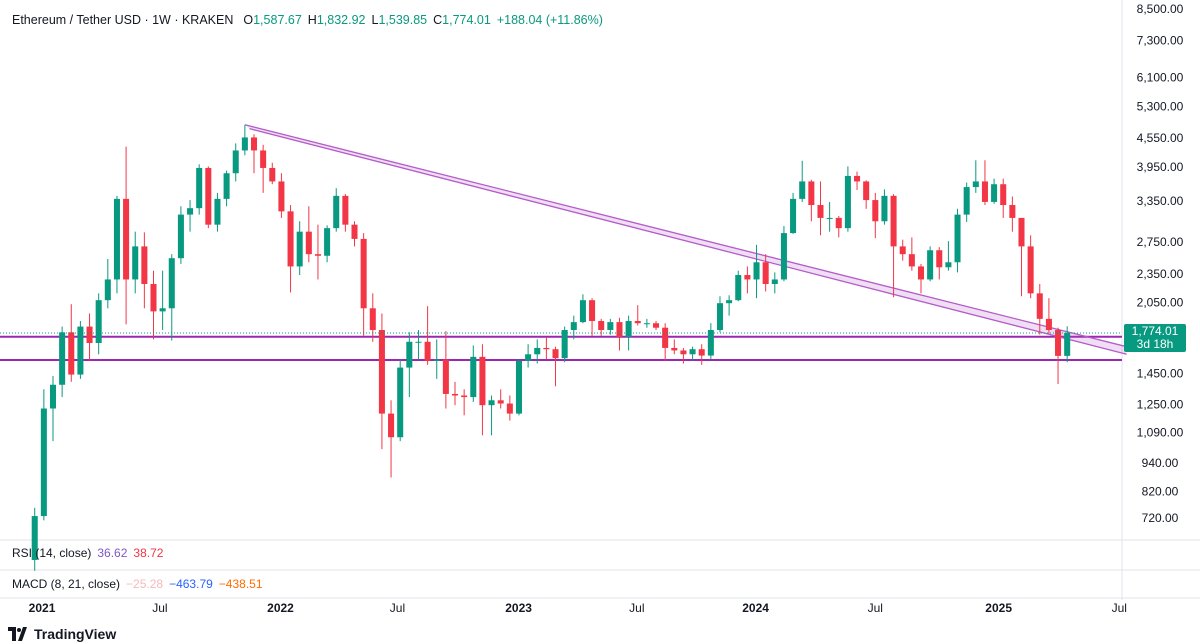 The height and width of the screenshot is (644, 1200). Describe the element at coordinates (112, 553) in the screenshot. I see `indicator-value: 36.62` at that location.